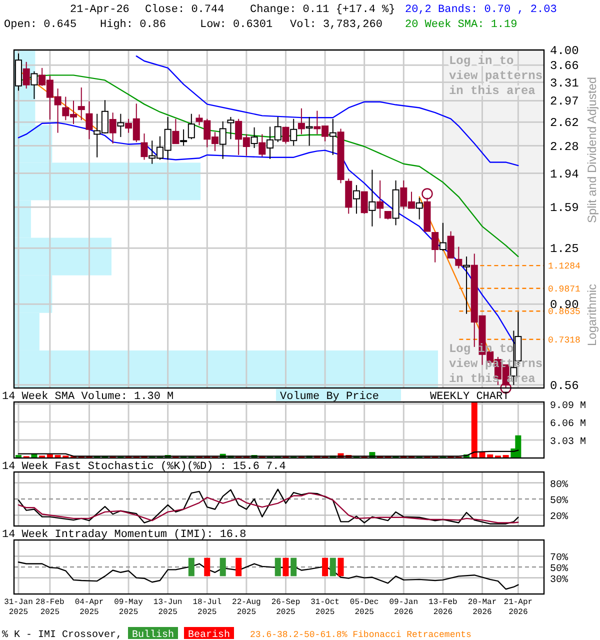 Image resolution: width=600 pixels, height=640 pixels. Describe the element at coordinates (361, 635) in the screenshot. I see `text: 23.6-38.2-50-61.8% Fibonacci Retracements` at that location.